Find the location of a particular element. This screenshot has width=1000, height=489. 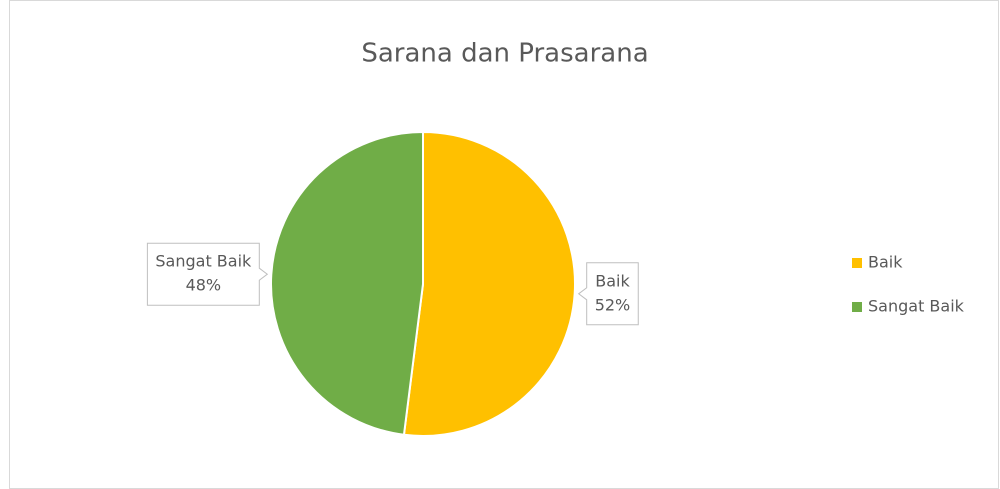

data-label-value: 52% is located at coordinates (613, 304).